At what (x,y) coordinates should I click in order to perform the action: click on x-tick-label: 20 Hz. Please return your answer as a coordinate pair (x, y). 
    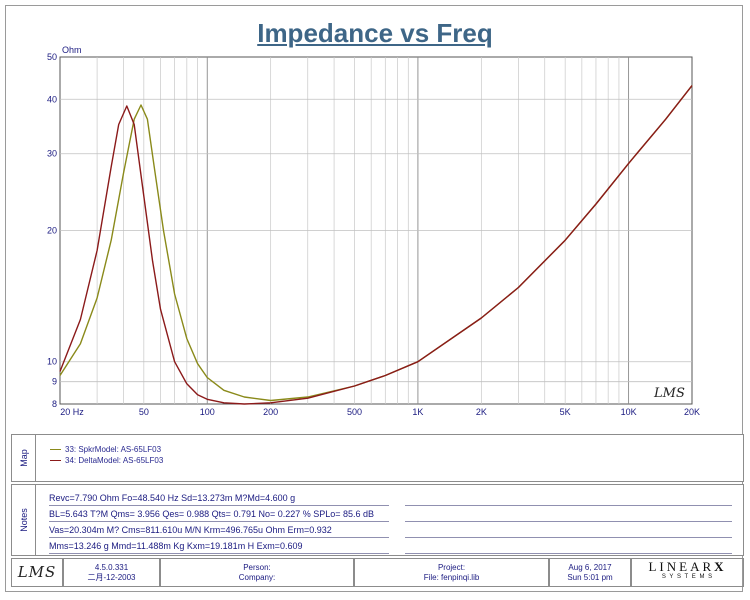
    Looking at the image, I should click on (72, 412).